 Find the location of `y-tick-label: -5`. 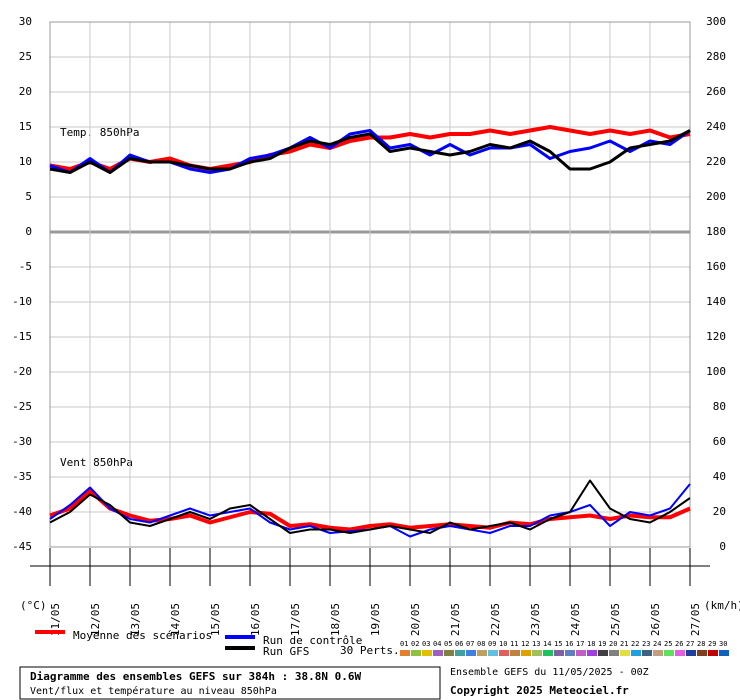

y-tick-label: -5 is located at coordinates (25, 266).